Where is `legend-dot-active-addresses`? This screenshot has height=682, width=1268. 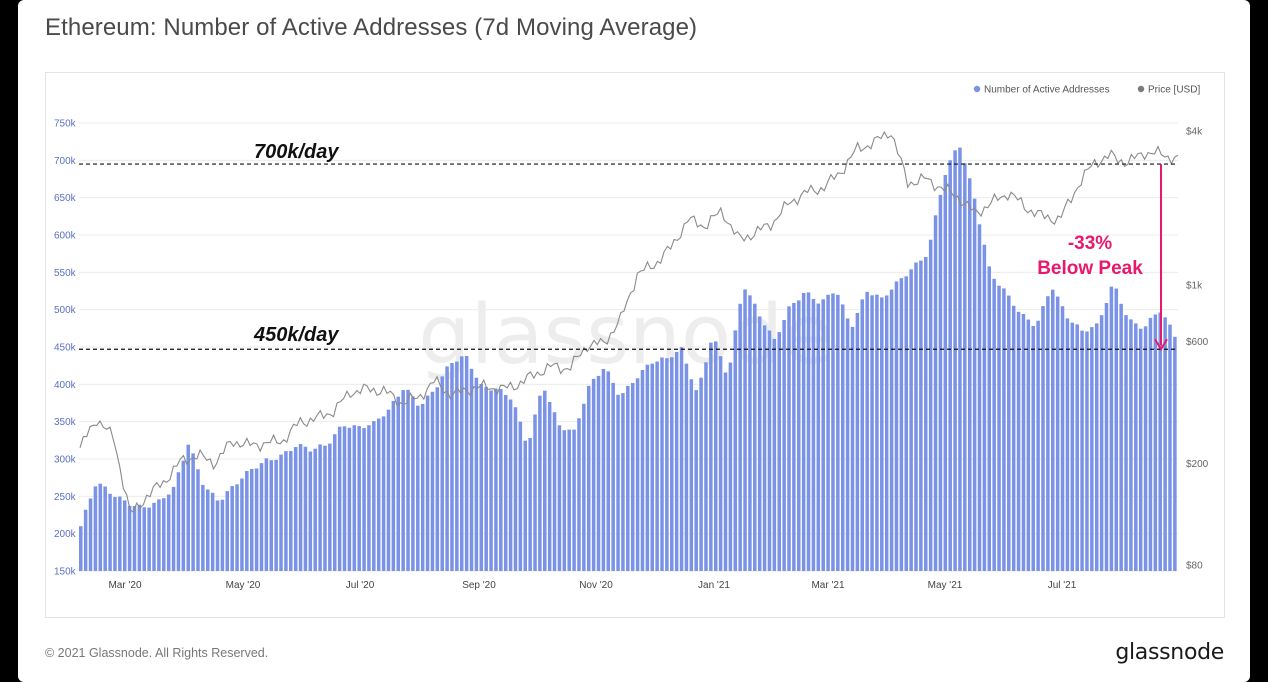 legend-dot-active-addresses is located at coordinates (977, 89).